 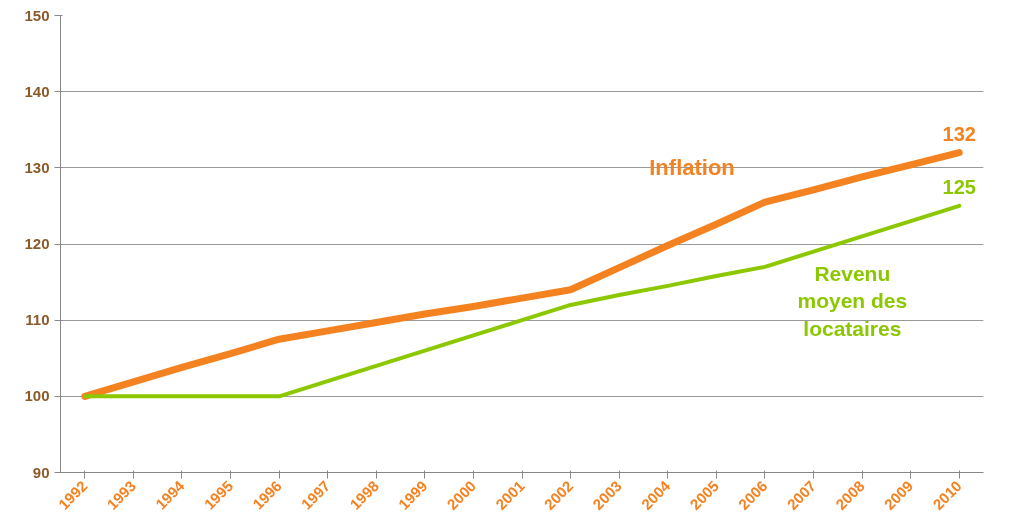 What do you see at coordinates (959, 186) in the screenshot?
I see `data-label: 125` at bounding box center [959, 186].